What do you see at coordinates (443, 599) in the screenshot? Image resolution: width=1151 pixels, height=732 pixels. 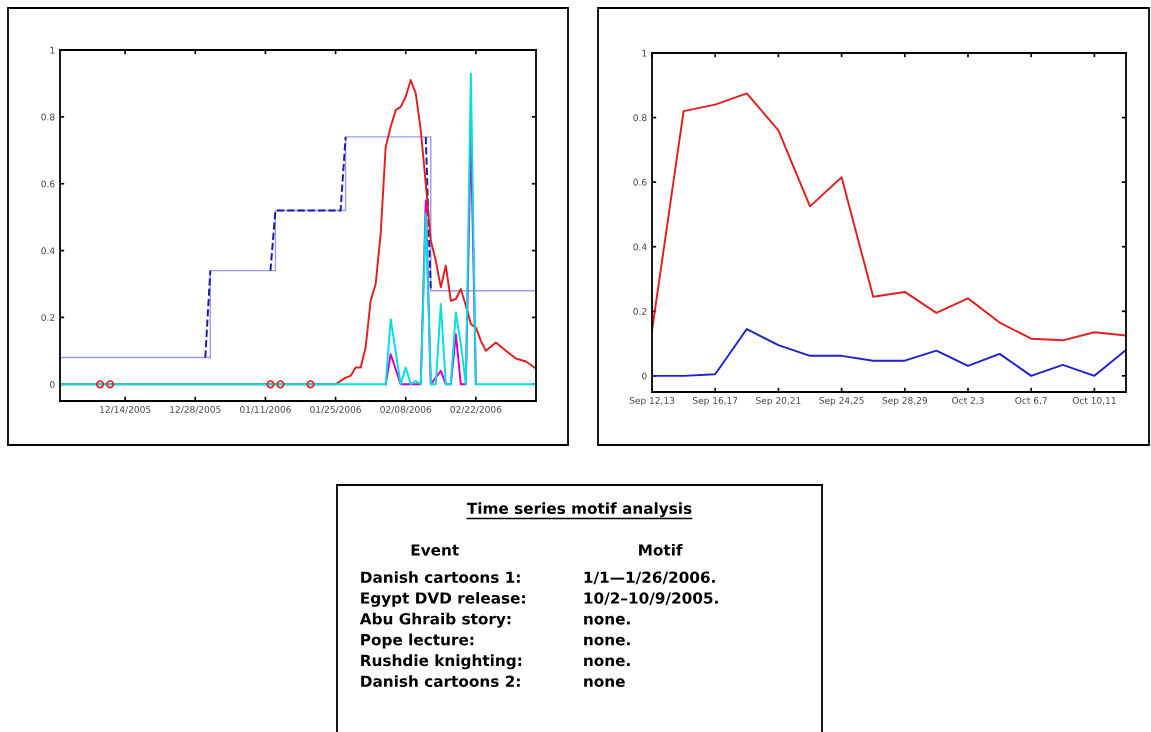 I see `text: Egypt DVD release:` at bounding box center [443, 599].